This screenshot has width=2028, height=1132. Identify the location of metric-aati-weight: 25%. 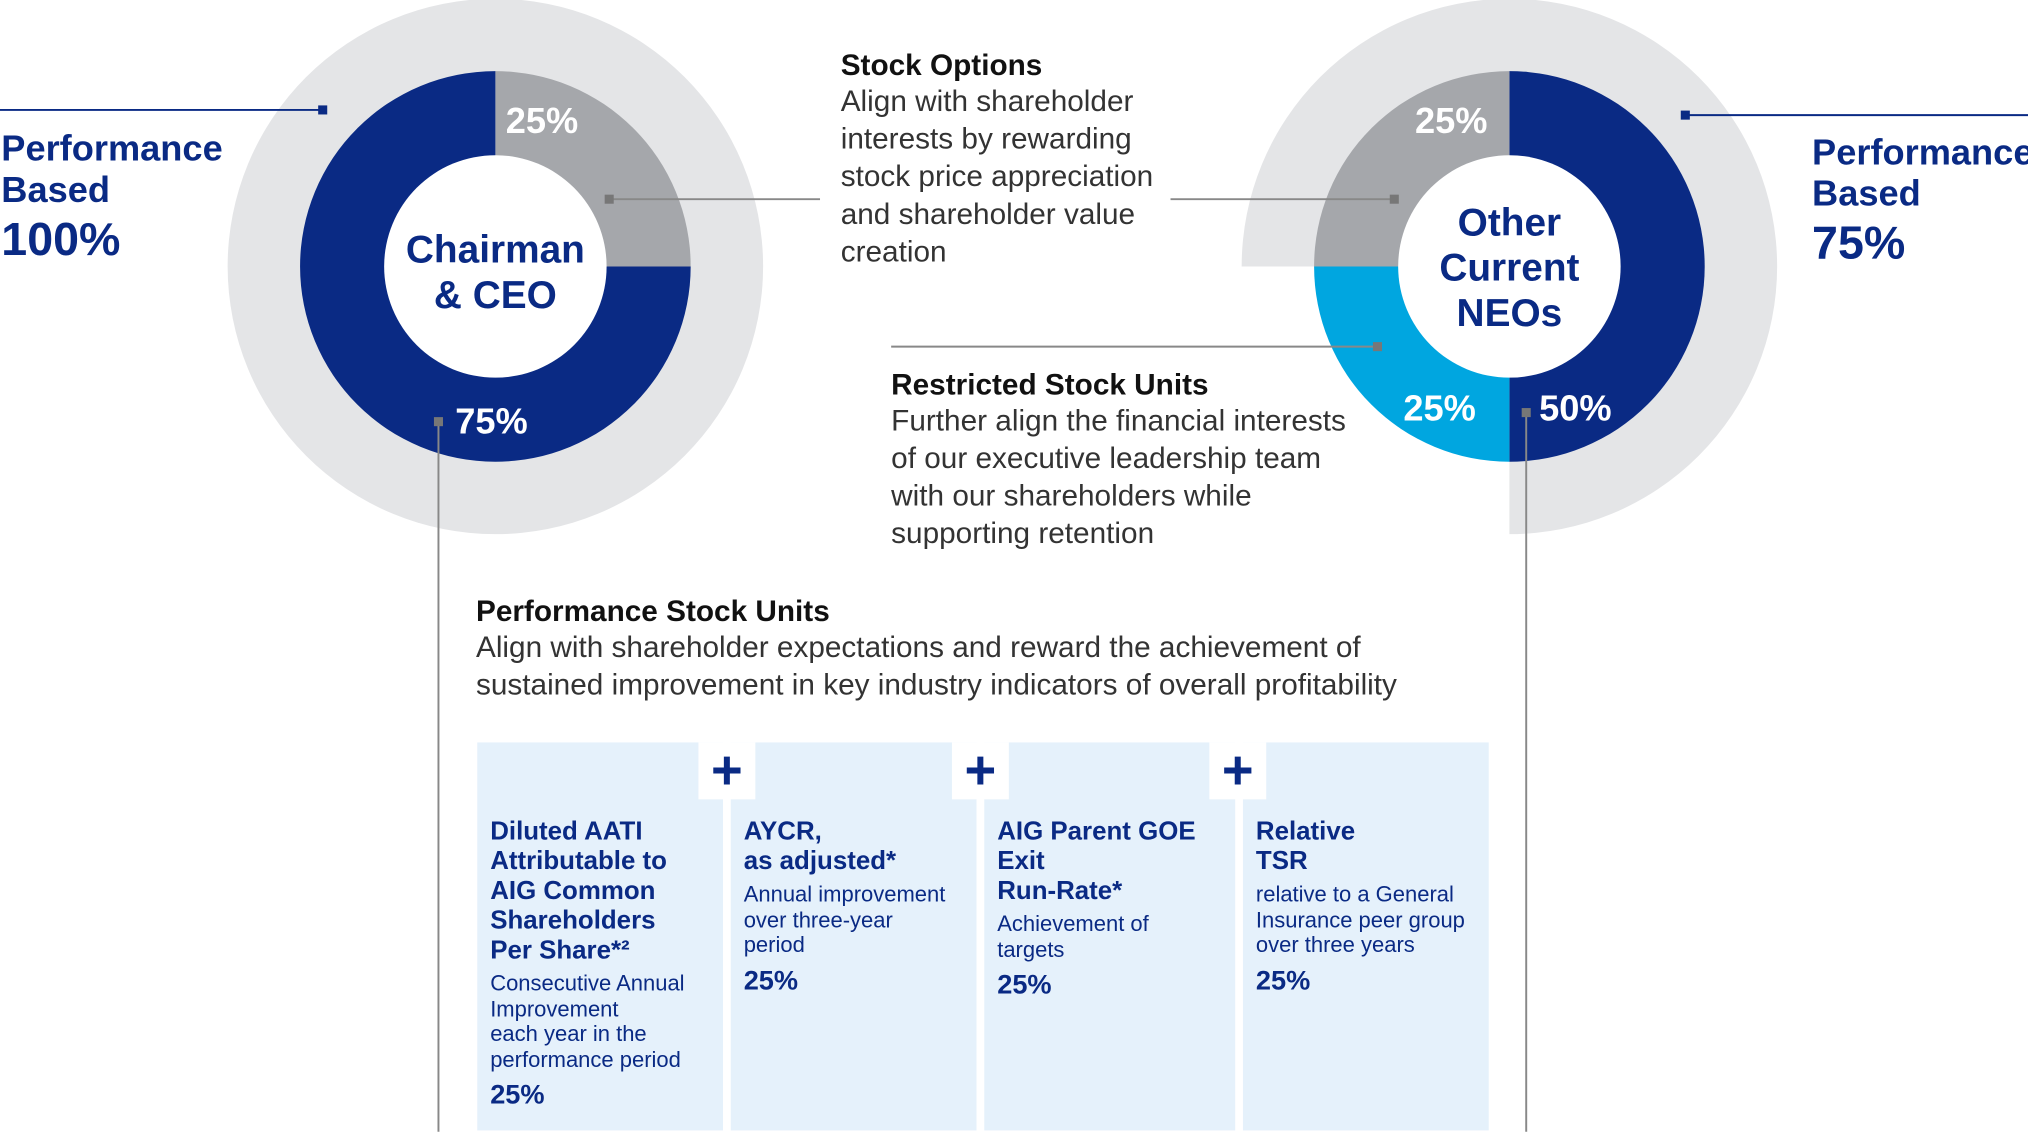
(517, 1094).